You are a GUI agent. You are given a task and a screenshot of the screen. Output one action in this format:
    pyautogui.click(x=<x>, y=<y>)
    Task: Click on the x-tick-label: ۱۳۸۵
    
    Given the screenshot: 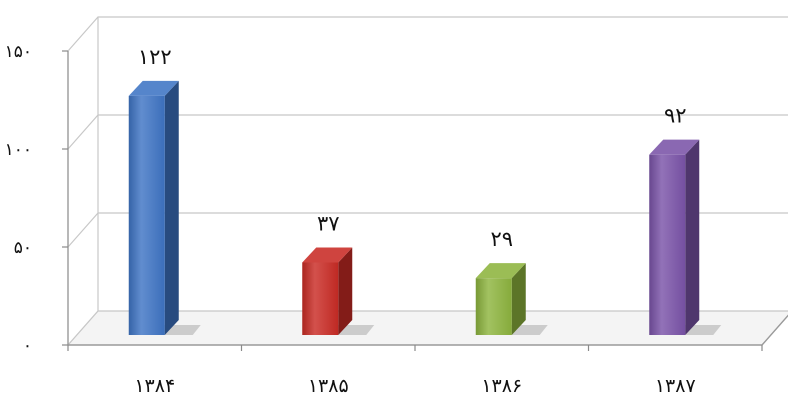 What is the action you would take?
    pyautogui.click(x=328, y=386)
    